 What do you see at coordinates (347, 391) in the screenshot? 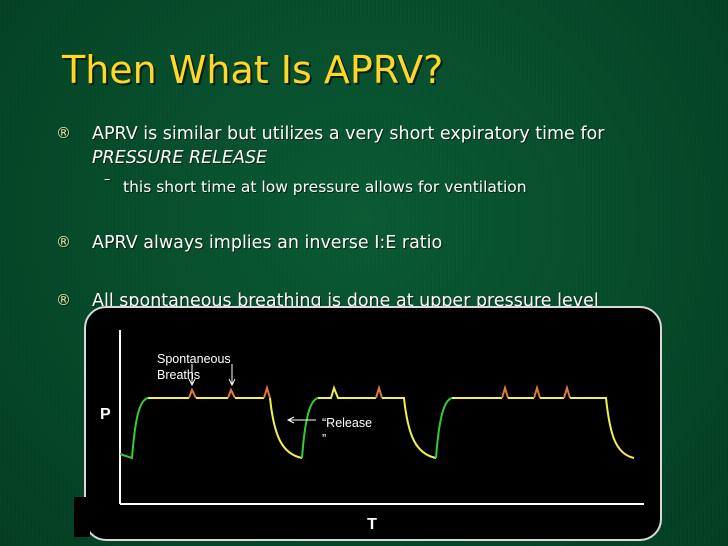
I see `high-pressure-plateau` at bounding box center [347, 391].